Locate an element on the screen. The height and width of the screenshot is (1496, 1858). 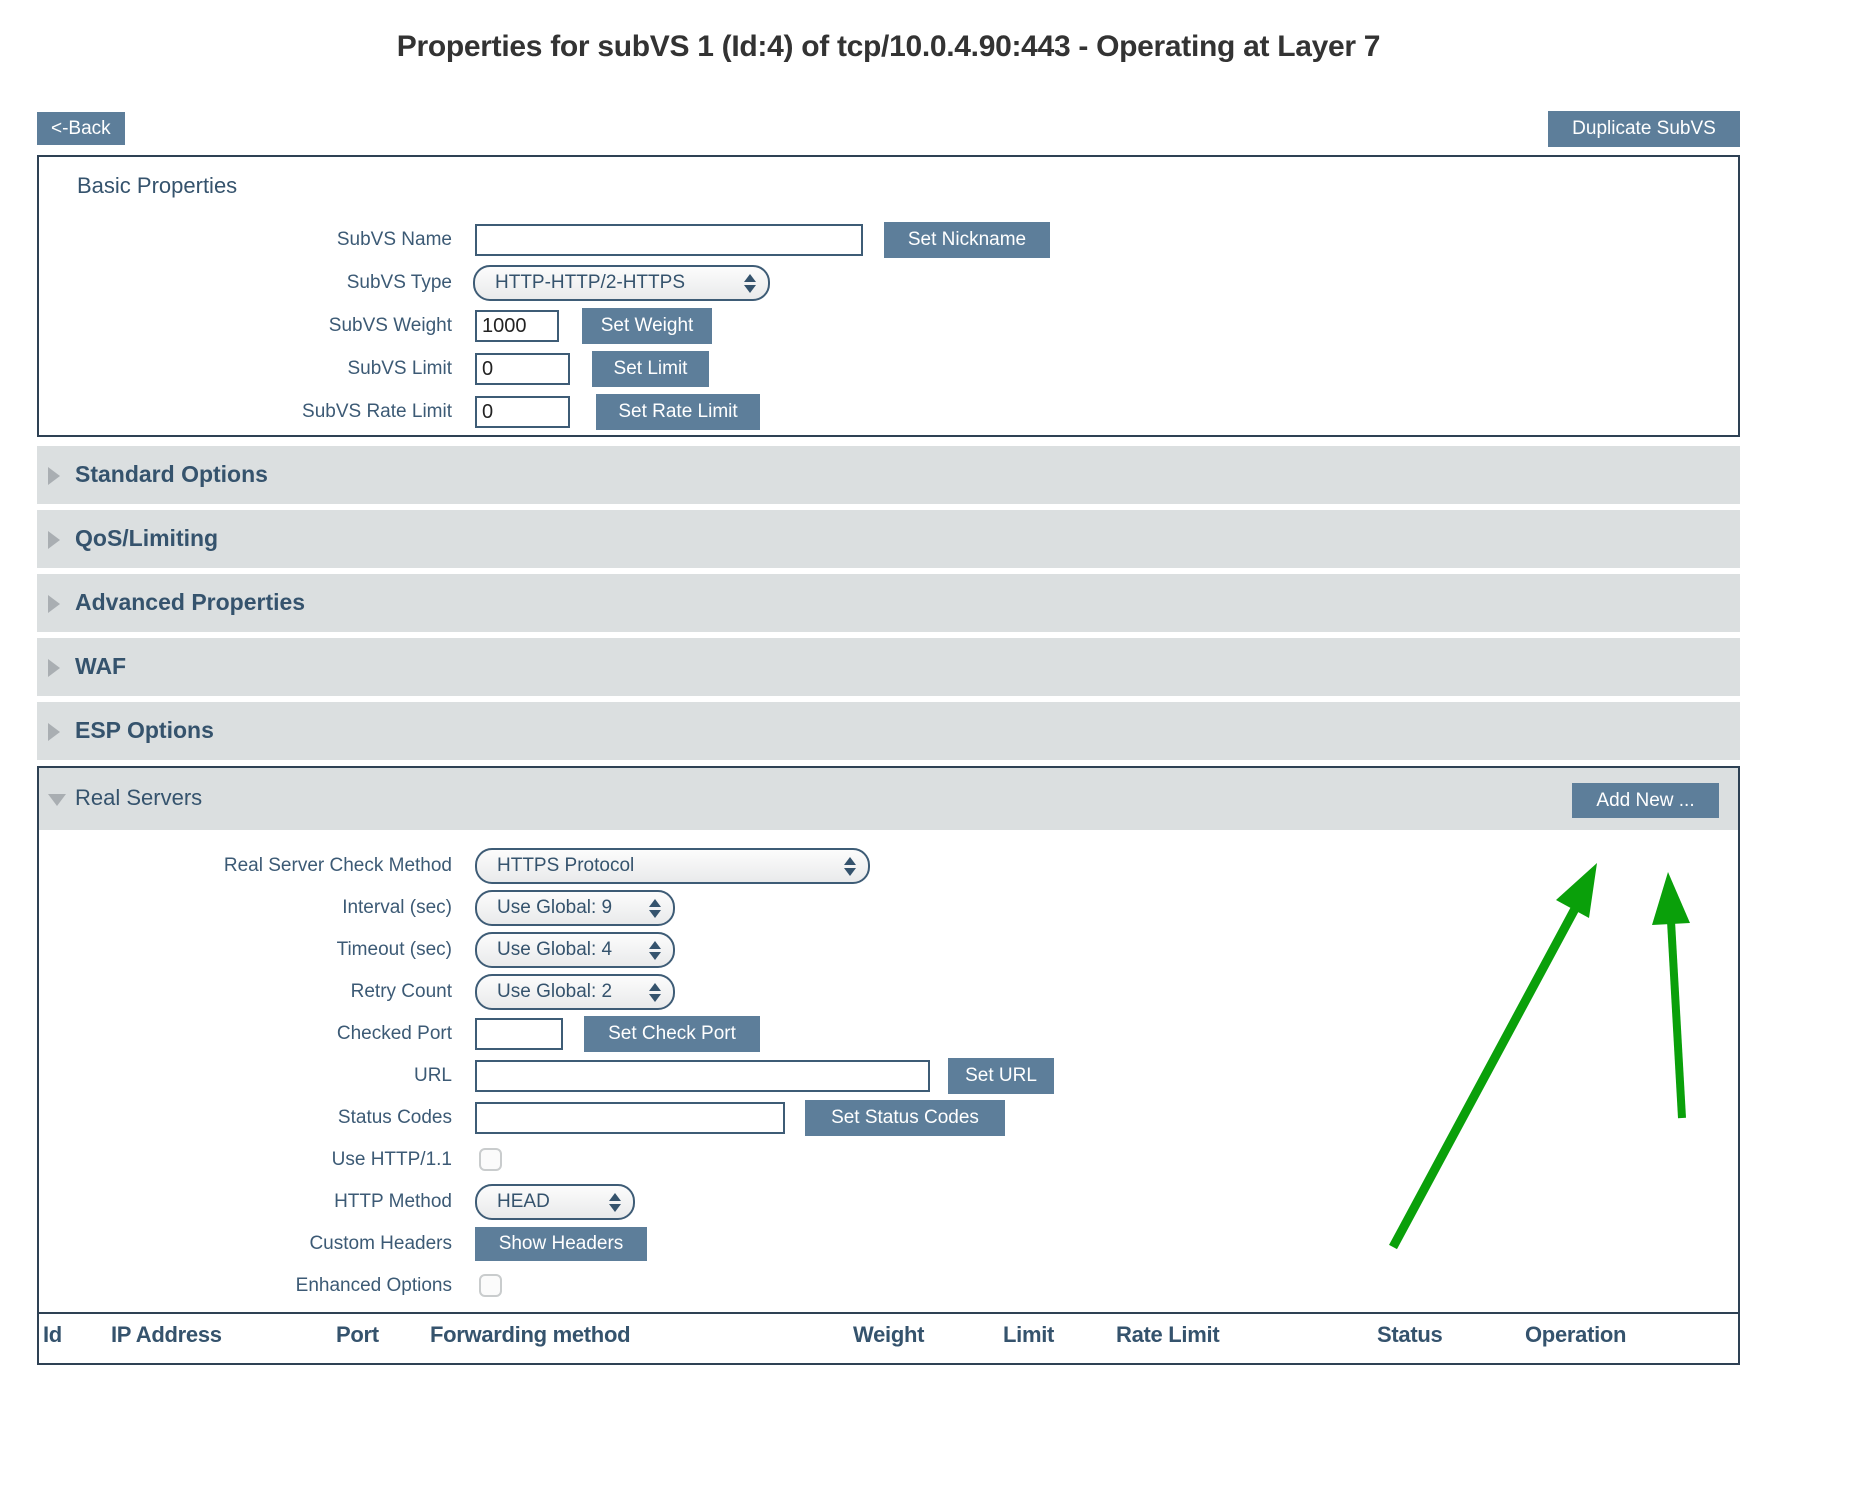
check-method-select: HTTPS Protocol is located at coordinates (672, 866).